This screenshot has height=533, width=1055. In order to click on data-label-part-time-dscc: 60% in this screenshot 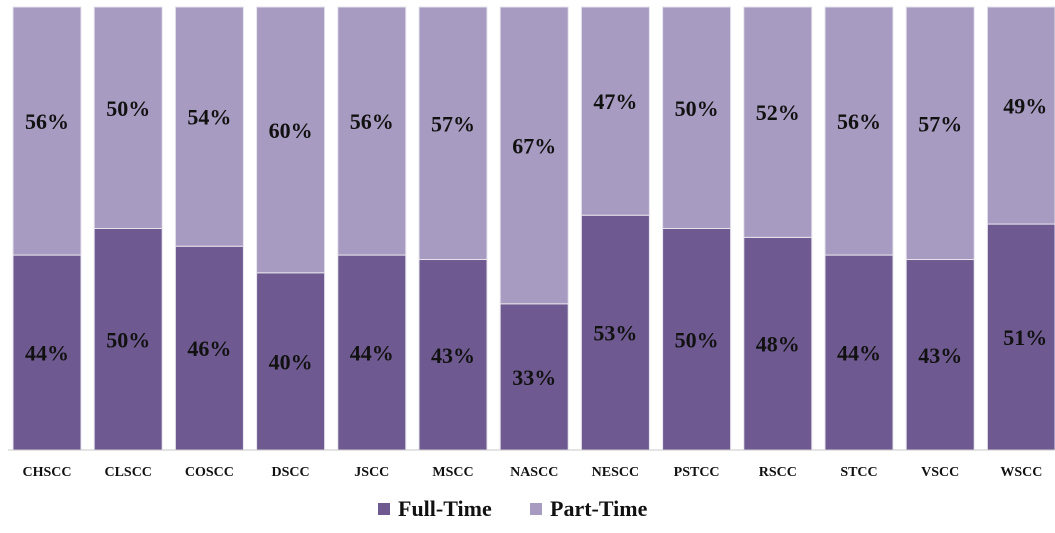, I will do `click(291, 130)`.